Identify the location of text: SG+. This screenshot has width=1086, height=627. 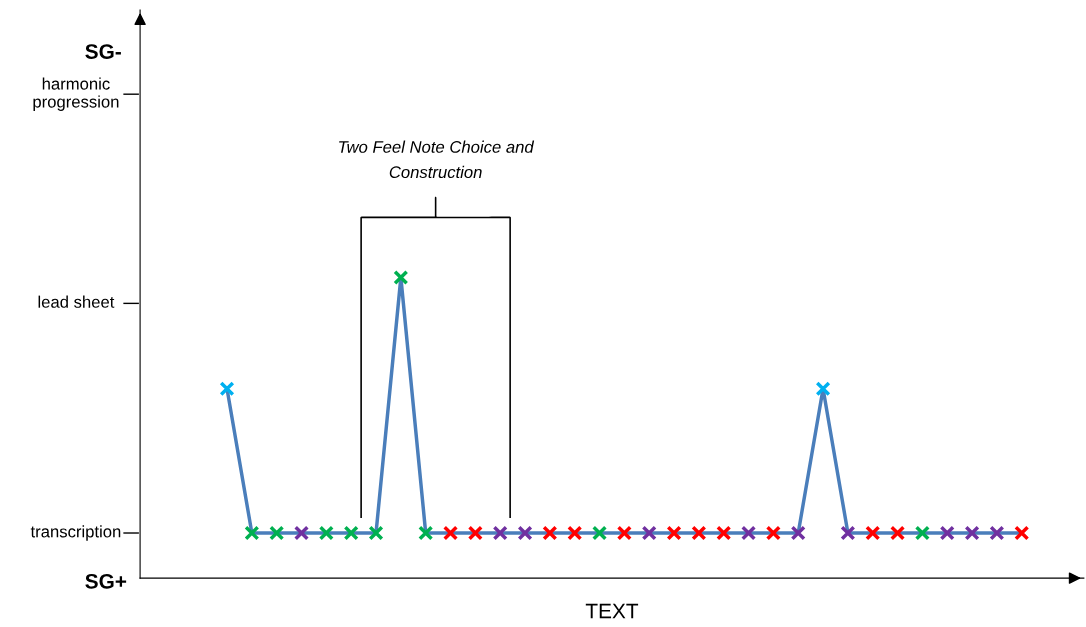
(106, 581).